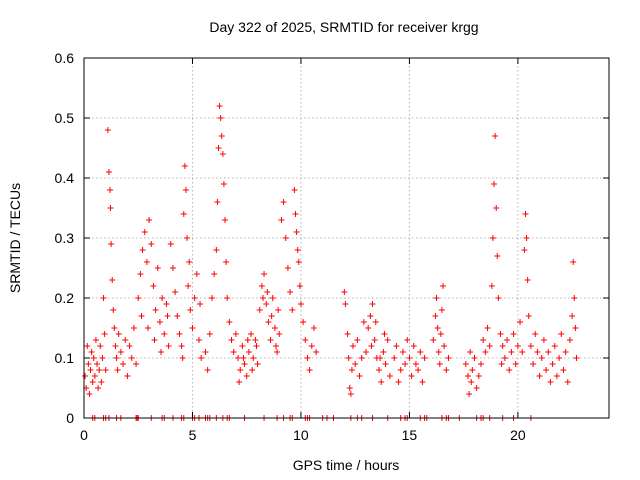 This screenshot has height=480, width=640. I want to click on x-tick-labels: 0 5 10 15 20, so click(303, 435).